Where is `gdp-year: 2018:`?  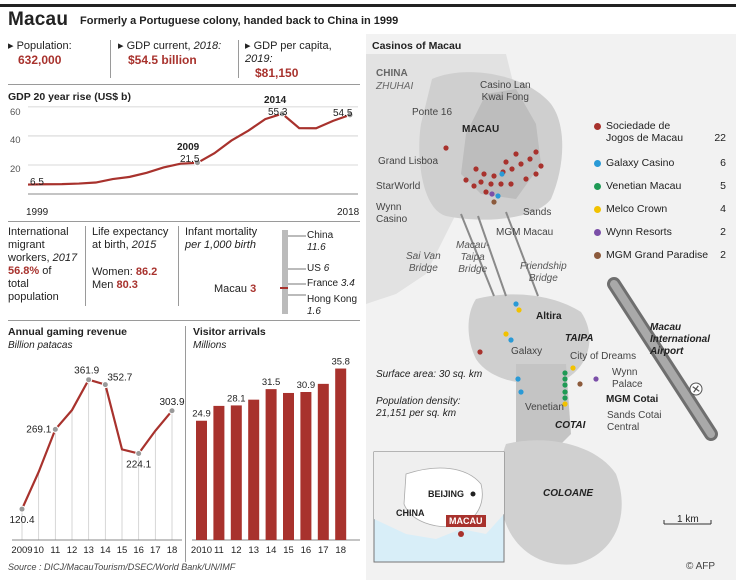 gdp-year: 2018: is located at coordinates (207, 46).